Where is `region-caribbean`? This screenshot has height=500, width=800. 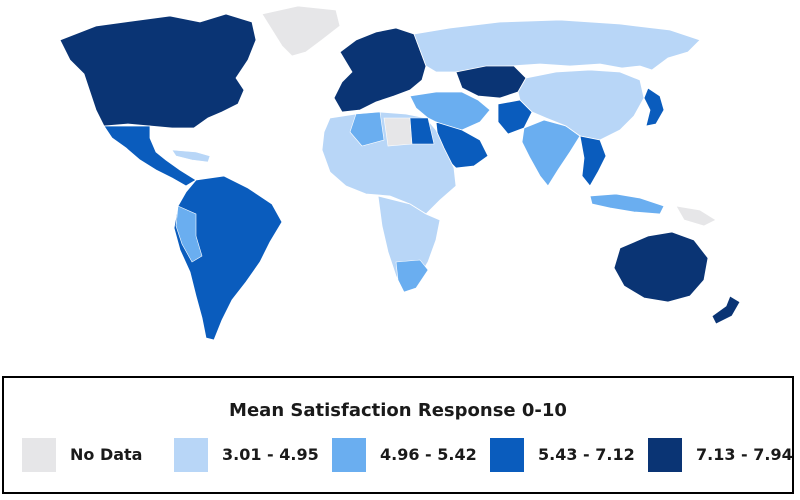 region-caribbean is located at coordinates (191, 156).